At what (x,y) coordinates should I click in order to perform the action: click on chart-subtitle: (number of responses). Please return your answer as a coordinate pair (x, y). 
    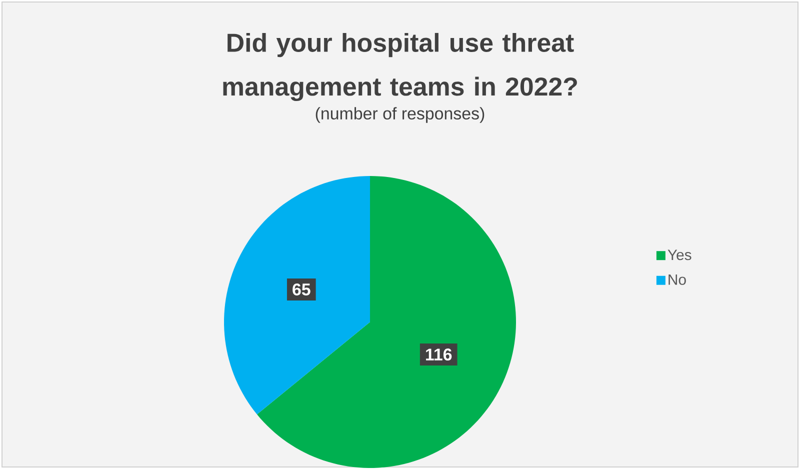
    Looking at the image, I should click on (400, 115).